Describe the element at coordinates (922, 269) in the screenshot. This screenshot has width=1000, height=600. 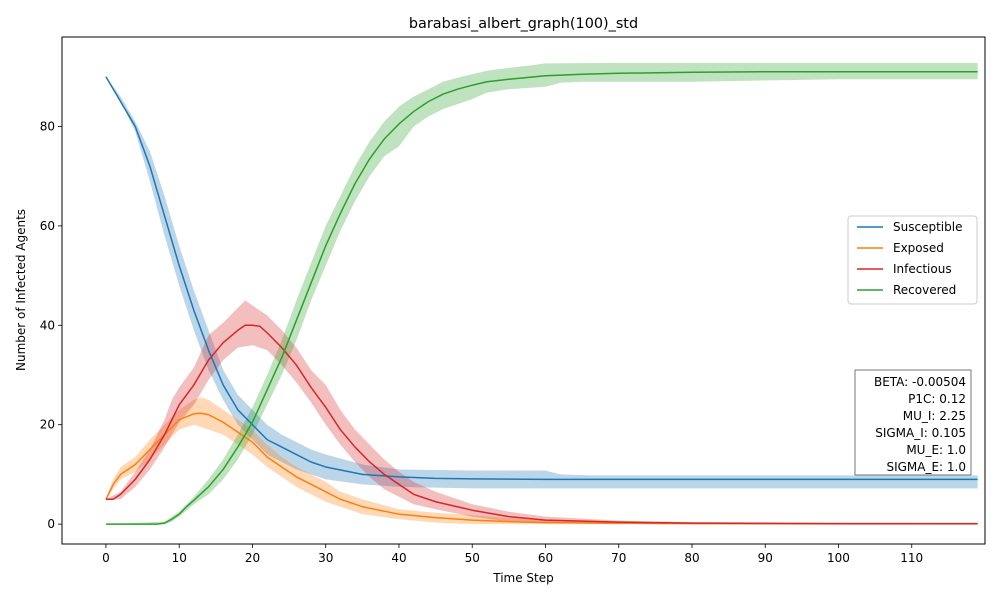
I see `legend-label-infectious: Infectious` at that location.